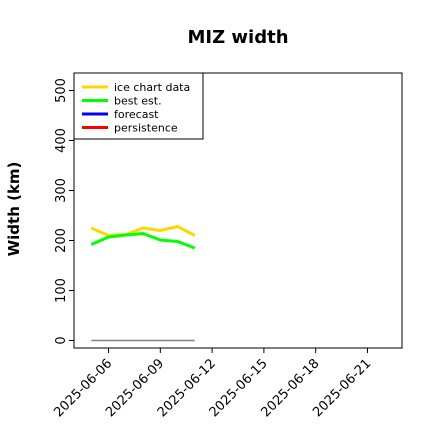 This screenshot has width=440, height=440. What do you see at coordinates (143, 283) in the screenshot?
I see `series-lines` at bounding box center [143, 283].